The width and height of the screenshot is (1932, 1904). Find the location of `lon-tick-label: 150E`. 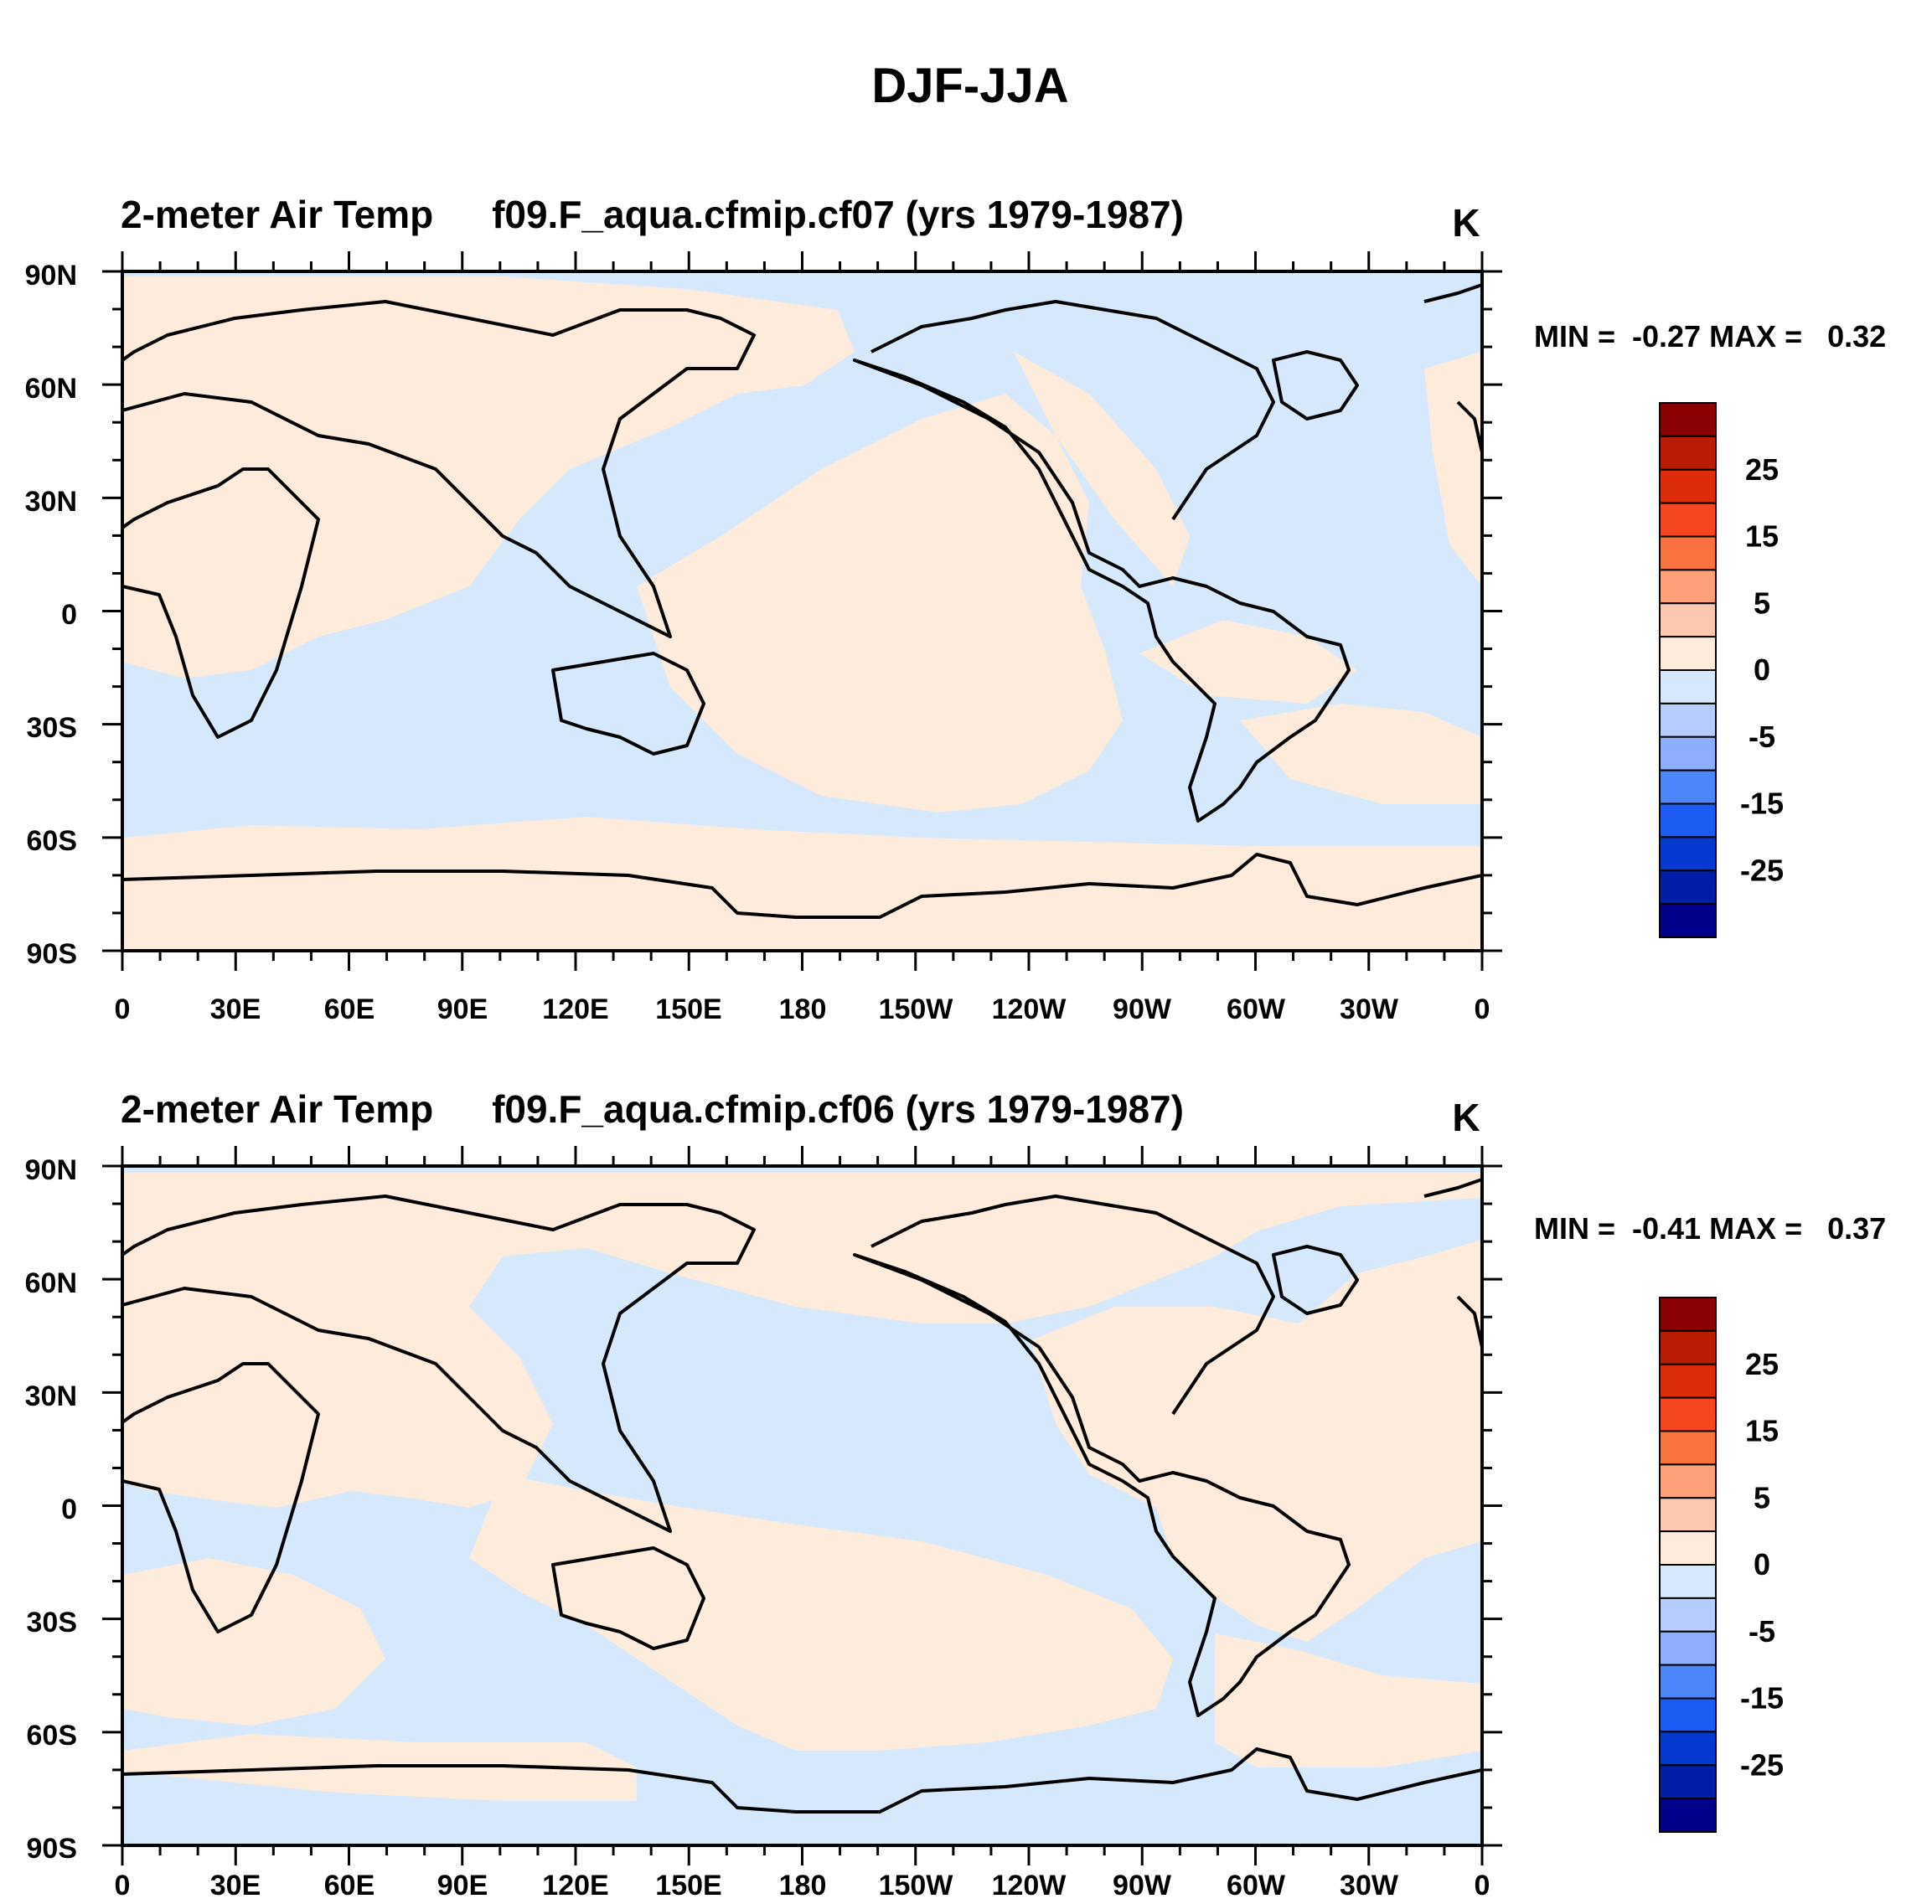

lon-tick-label: 150E is located at coordinates (688, 1885).